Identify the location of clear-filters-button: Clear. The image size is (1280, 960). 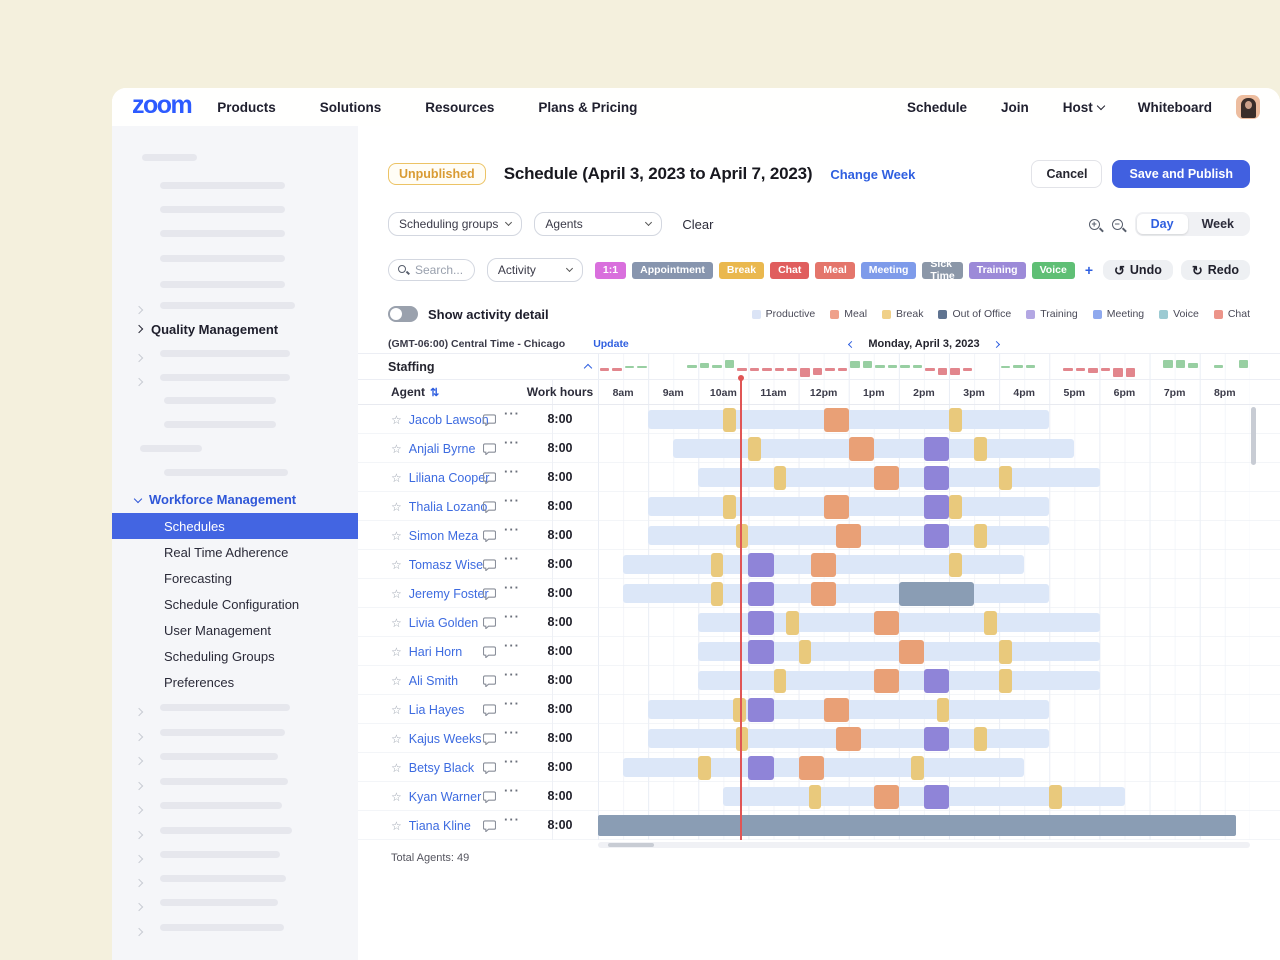
(698, 224).